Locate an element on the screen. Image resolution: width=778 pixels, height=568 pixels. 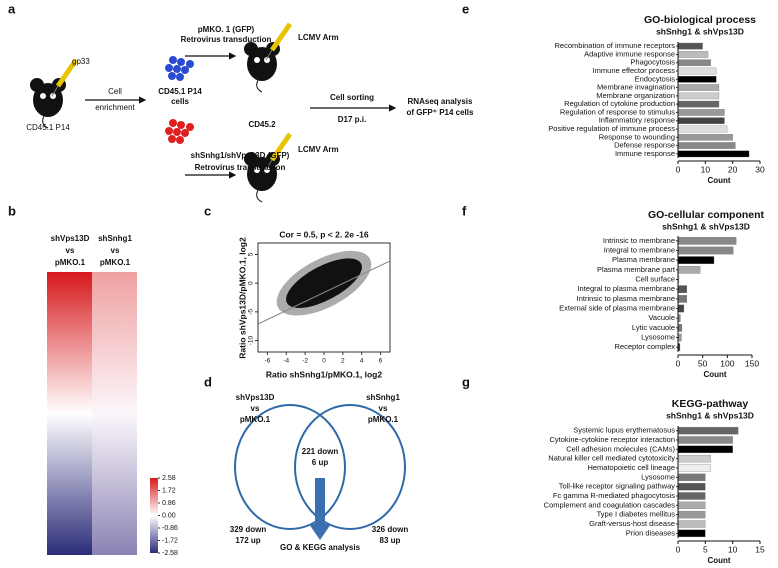
regression-line is located at coordinates (324, 292).